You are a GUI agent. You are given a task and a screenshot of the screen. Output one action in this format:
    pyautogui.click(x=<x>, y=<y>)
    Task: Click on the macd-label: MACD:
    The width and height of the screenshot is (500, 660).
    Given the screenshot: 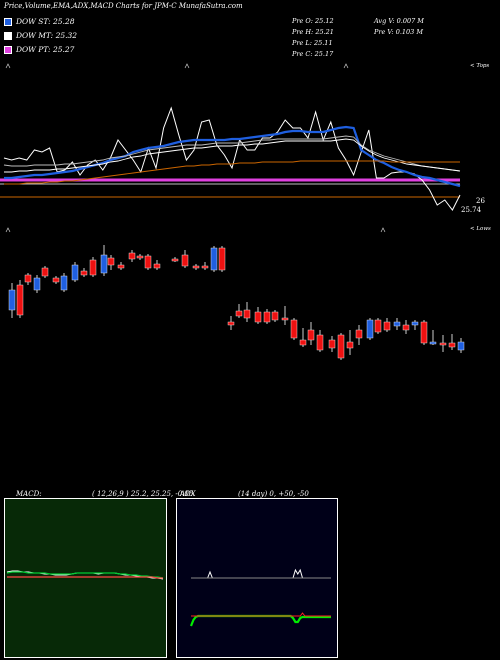 What is the action you would take?
    pyautogui.click(x=29, y=494)
    